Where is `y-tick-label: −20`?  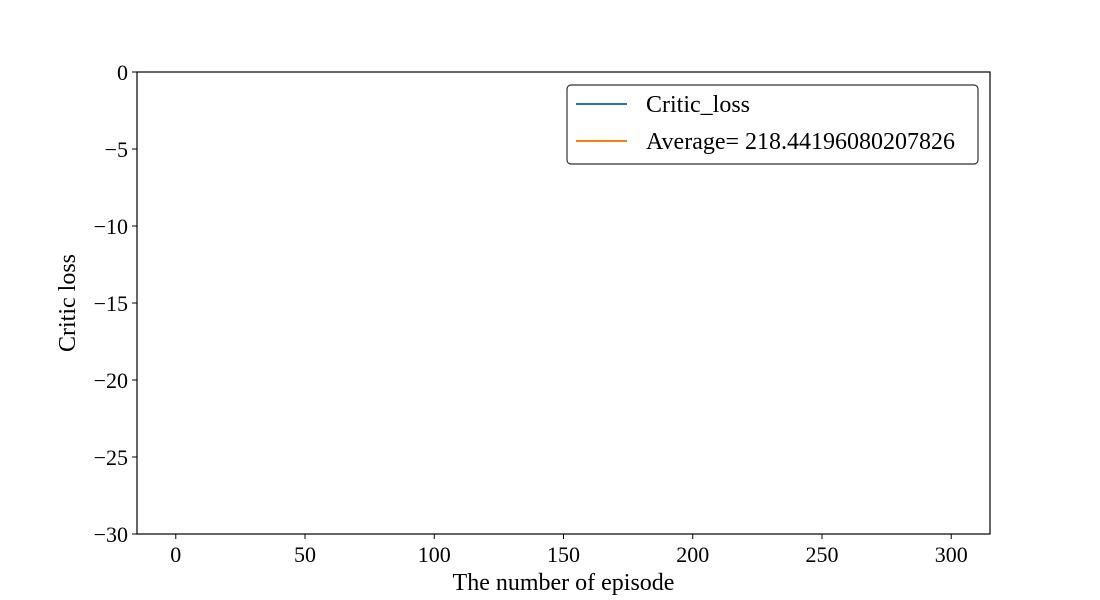 y-tick-label: −20 is located at coordinates (111, 380).